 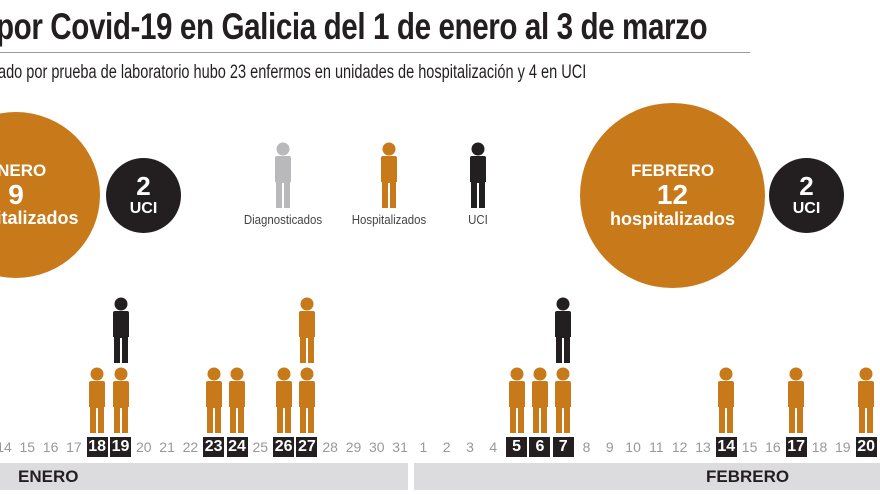 What do you see at coordinates (167, 447) in the screenshot?
I see `day-label-enero-21: 21` at bounding box center [167, 447].